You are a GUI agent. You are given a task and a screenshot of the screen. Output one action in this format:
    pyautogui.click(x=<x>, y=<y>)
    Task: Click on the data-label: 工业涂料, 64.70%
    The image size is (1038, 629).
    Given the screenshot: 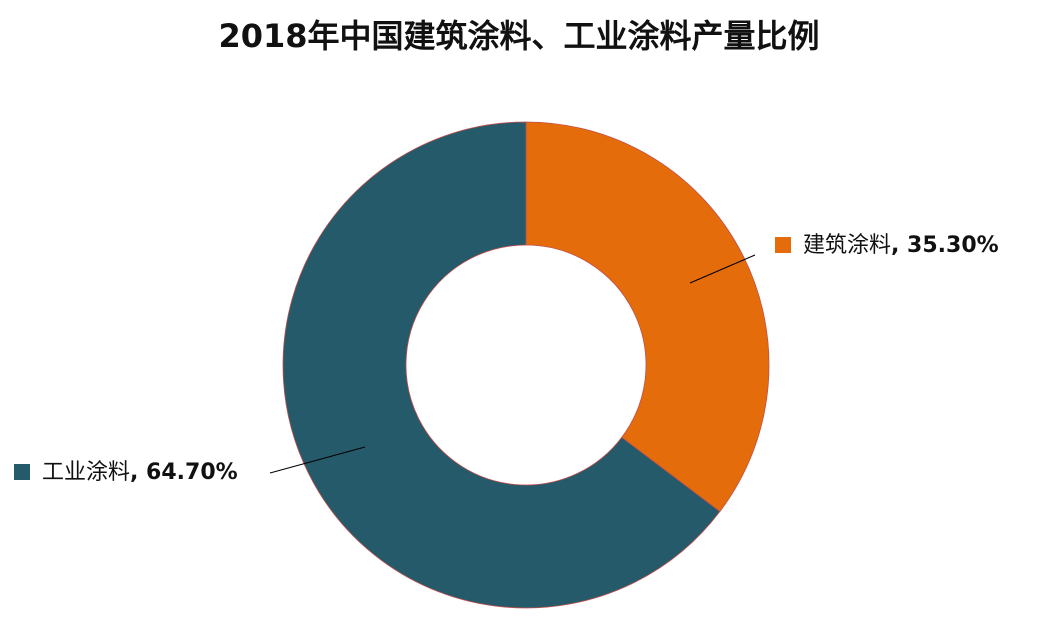 What is the action you would take?
    pyautogui.click(x=140, y=472)
    